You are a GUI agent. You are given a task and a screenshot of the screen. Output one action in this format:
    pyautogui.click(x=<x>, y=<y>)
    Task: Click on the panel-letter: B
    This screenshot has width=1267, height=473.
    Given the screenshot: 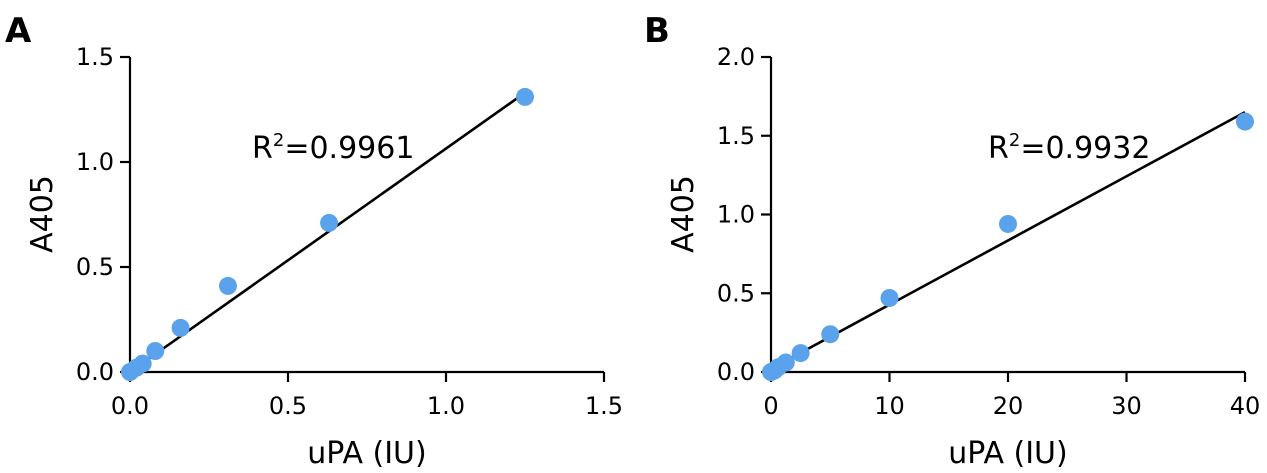 What is the action you would take?
    pyautogui.click(x=657, y=31)
    